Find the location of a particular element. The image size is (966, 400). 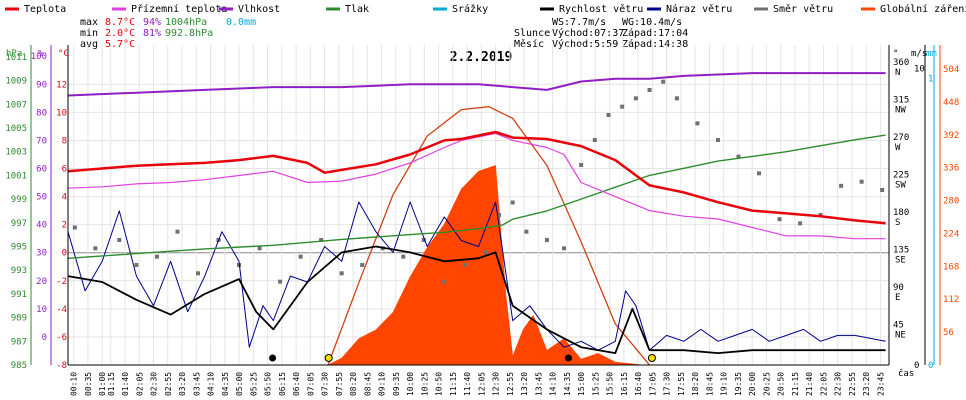

time-axis-tick: 06:15 is located at coordinates (282, 384).